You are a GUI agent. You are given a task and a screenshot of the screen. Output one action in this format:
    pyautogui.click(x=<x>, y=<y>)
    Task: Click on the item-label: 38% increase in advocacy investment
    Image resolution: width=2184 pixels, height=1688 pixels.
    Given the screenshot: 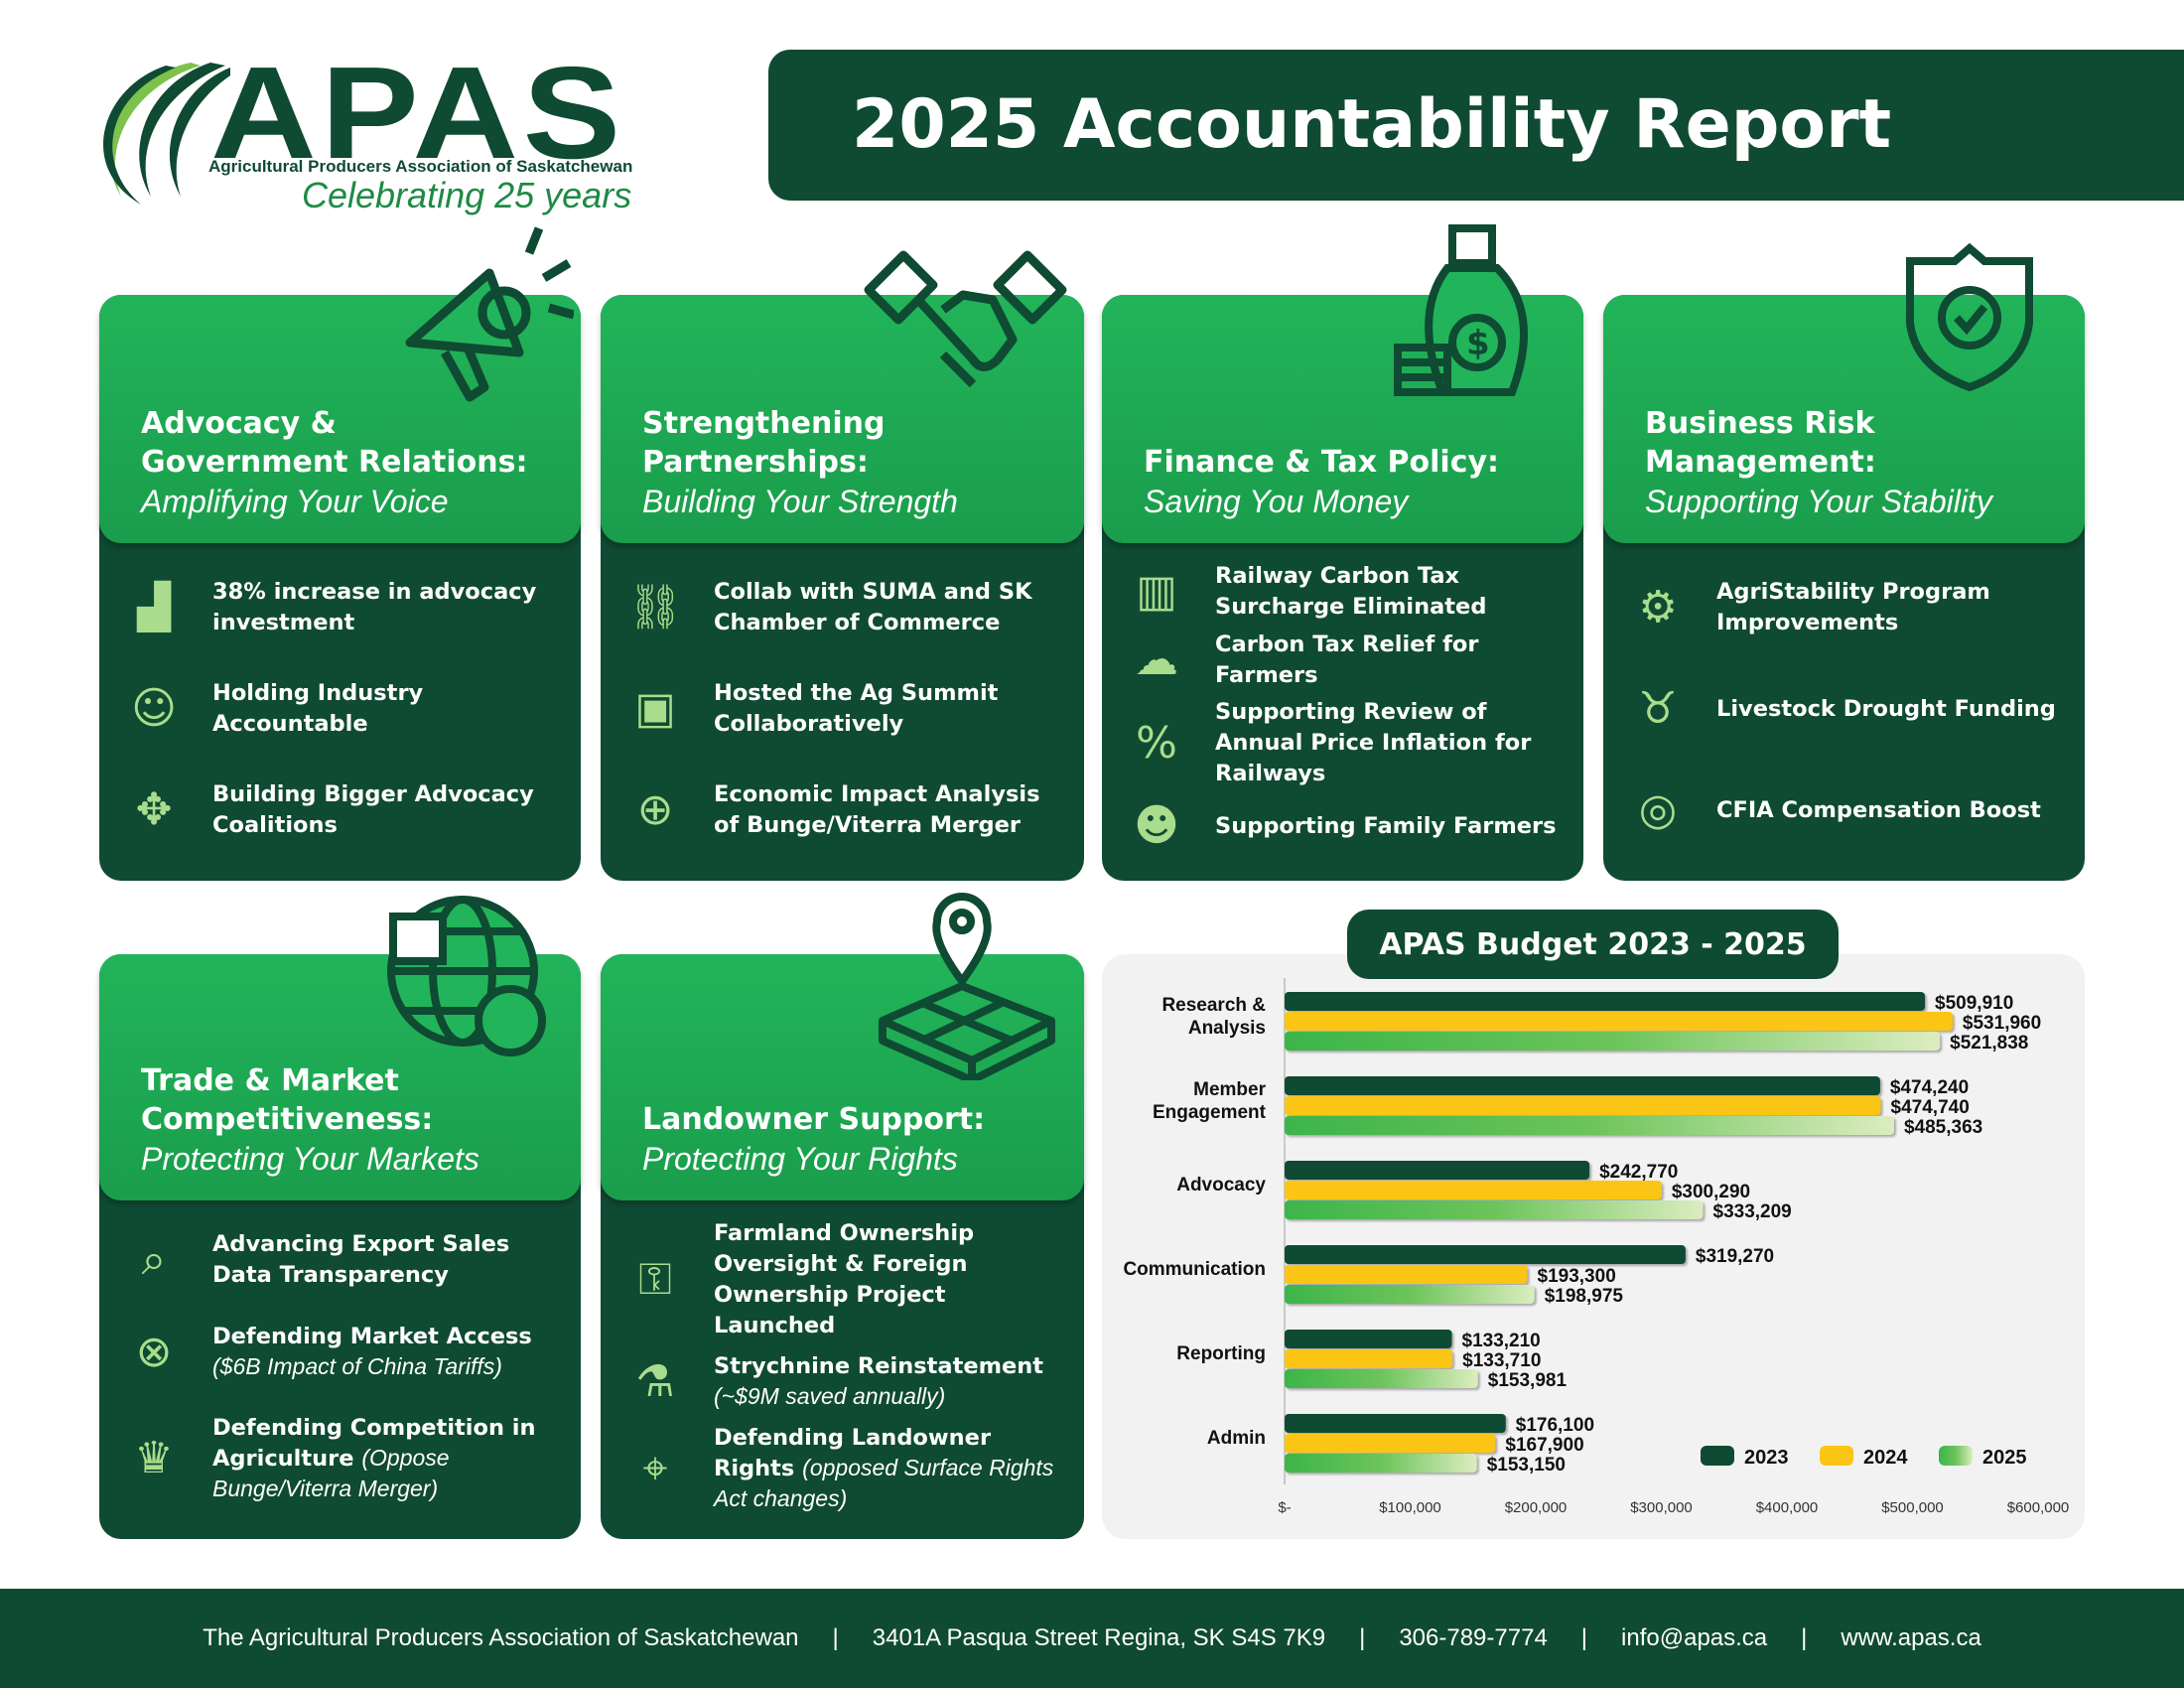 What is the action you would take?
    pyautogui.click(x=374, y=607)
    